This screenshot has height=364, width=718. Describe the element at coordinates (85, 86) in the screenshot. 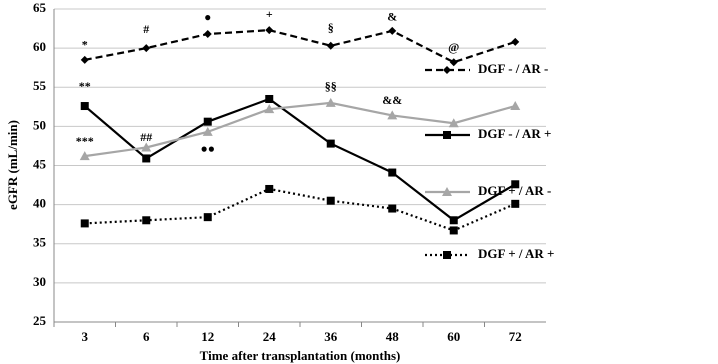

I see `annotation: **` at that location.